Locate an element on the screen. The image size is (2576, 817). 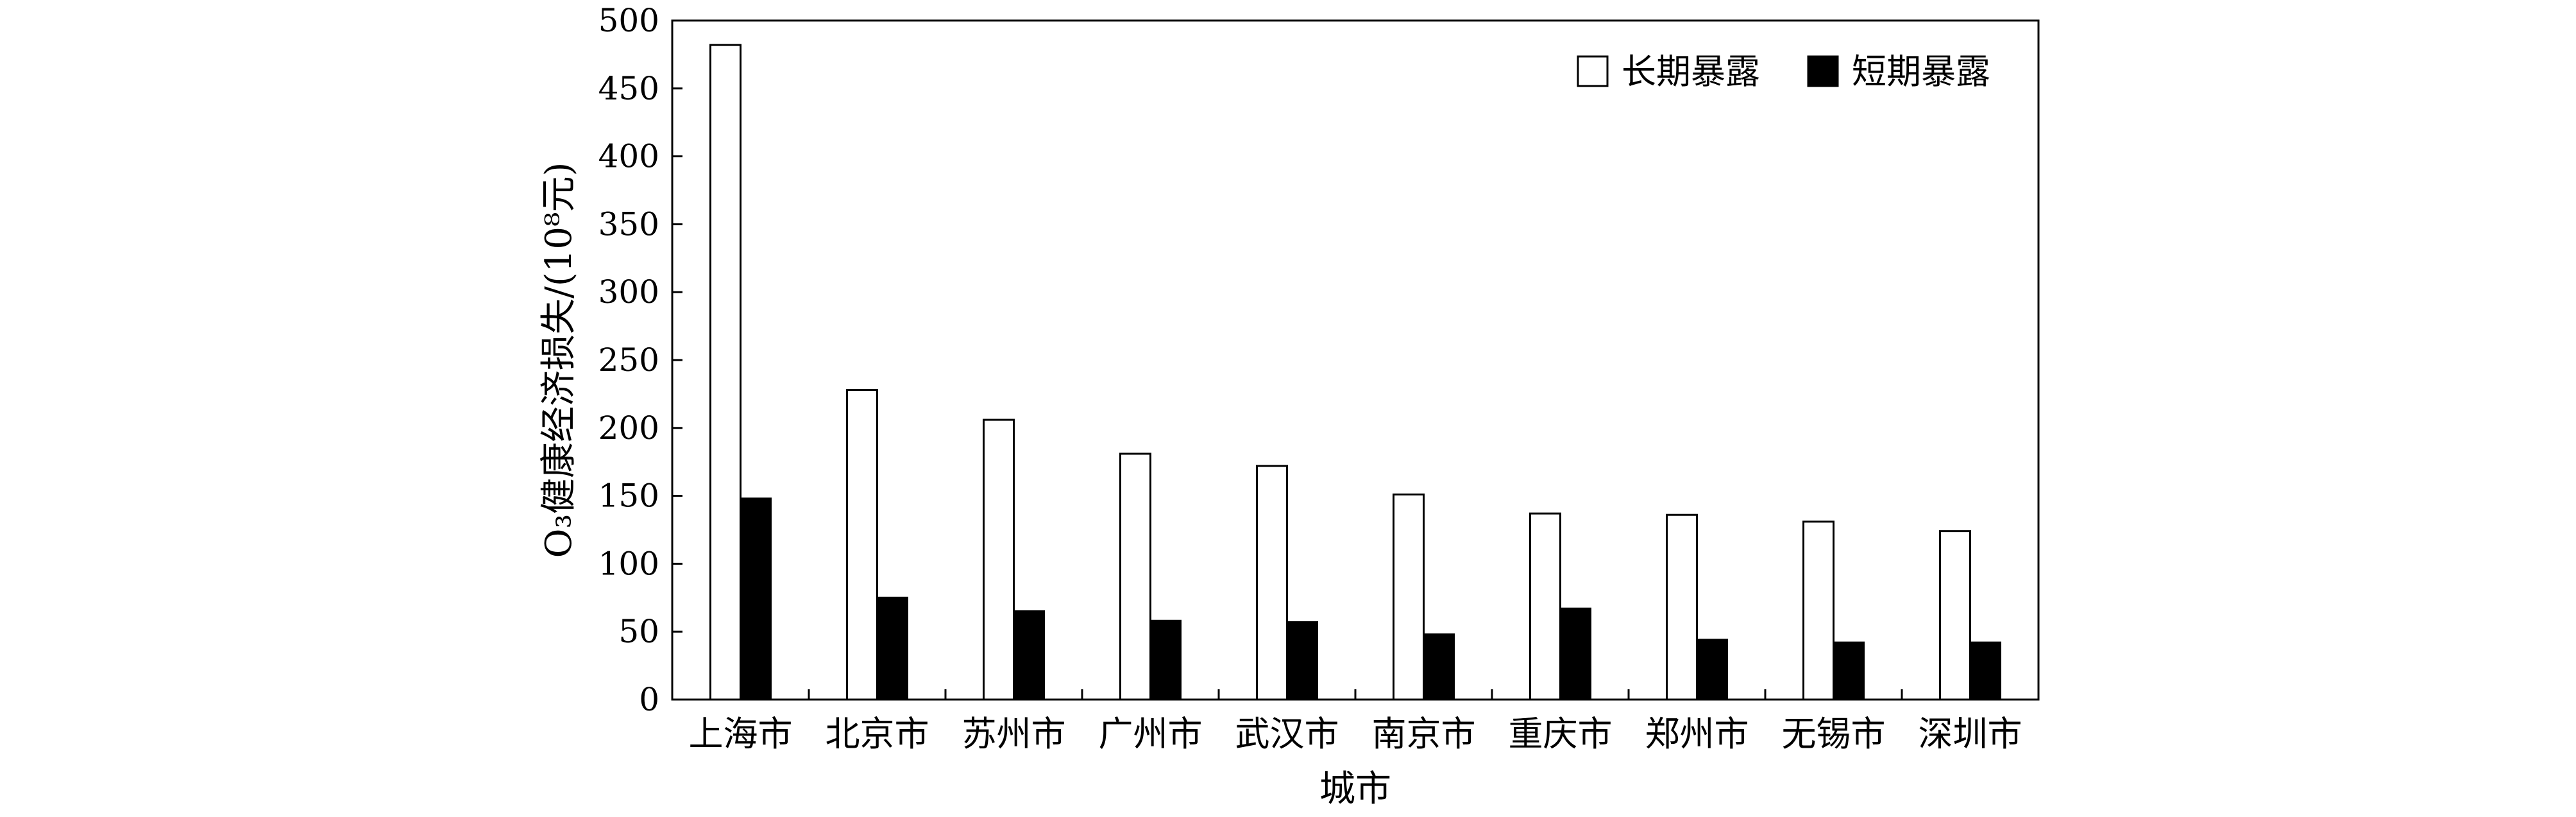
y-tick-label: 200 is located at coordinates (628, 428).